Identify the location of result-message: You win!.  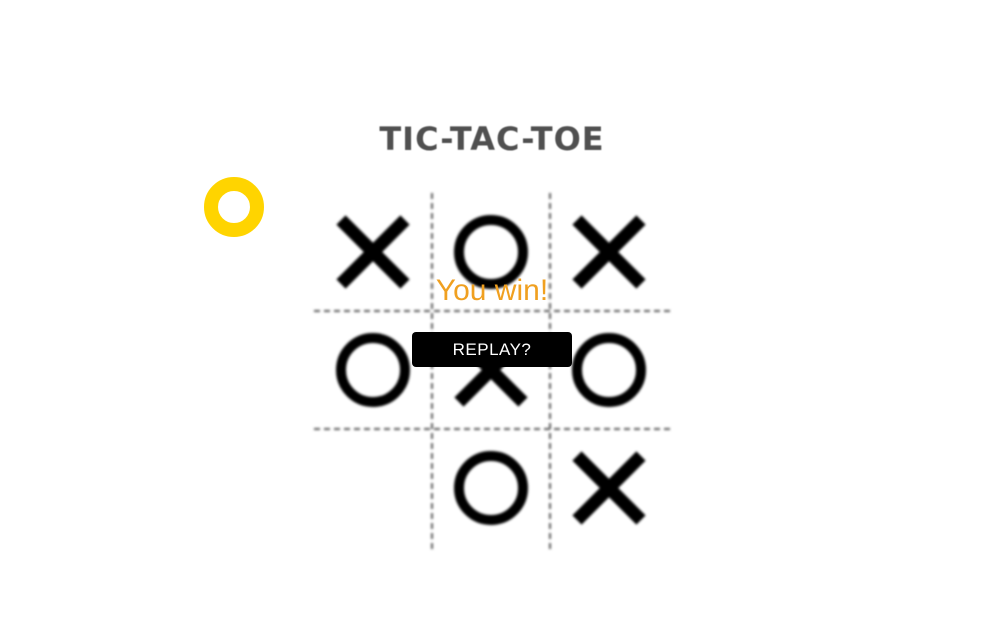
(492, 290).